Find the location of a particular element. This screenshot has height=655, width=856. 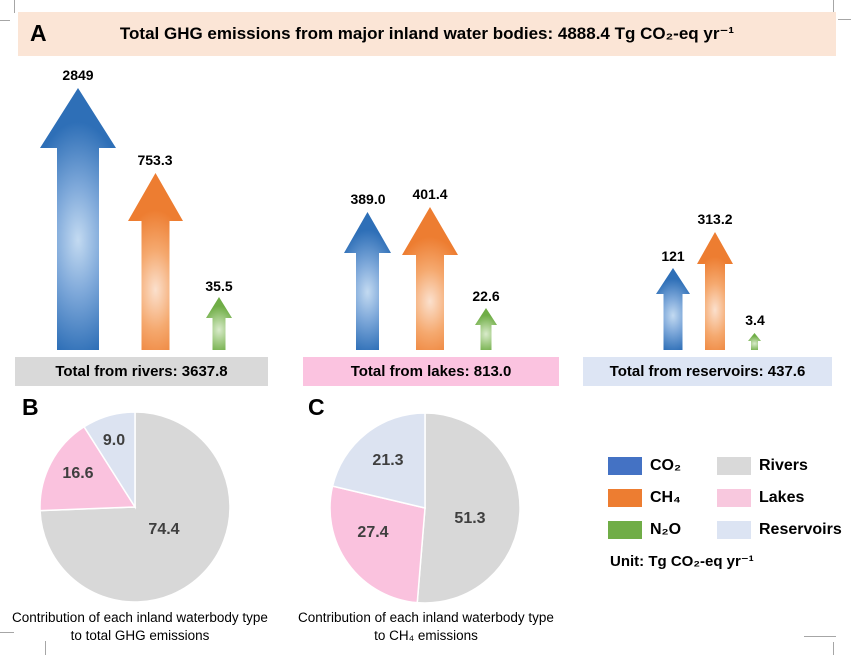

lakes-n2o-value: 22.6 is located at coordinates (486, 296).